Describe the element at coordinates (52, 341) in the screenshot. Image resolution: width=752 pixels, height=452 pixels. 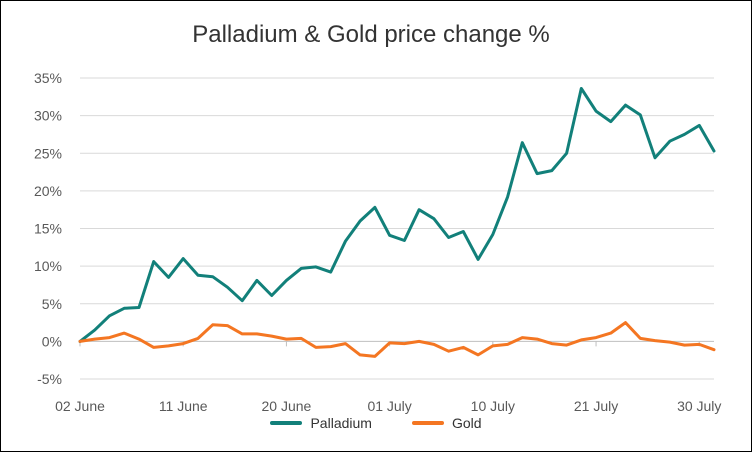
I see `y-tick-label: 0%` at that location.